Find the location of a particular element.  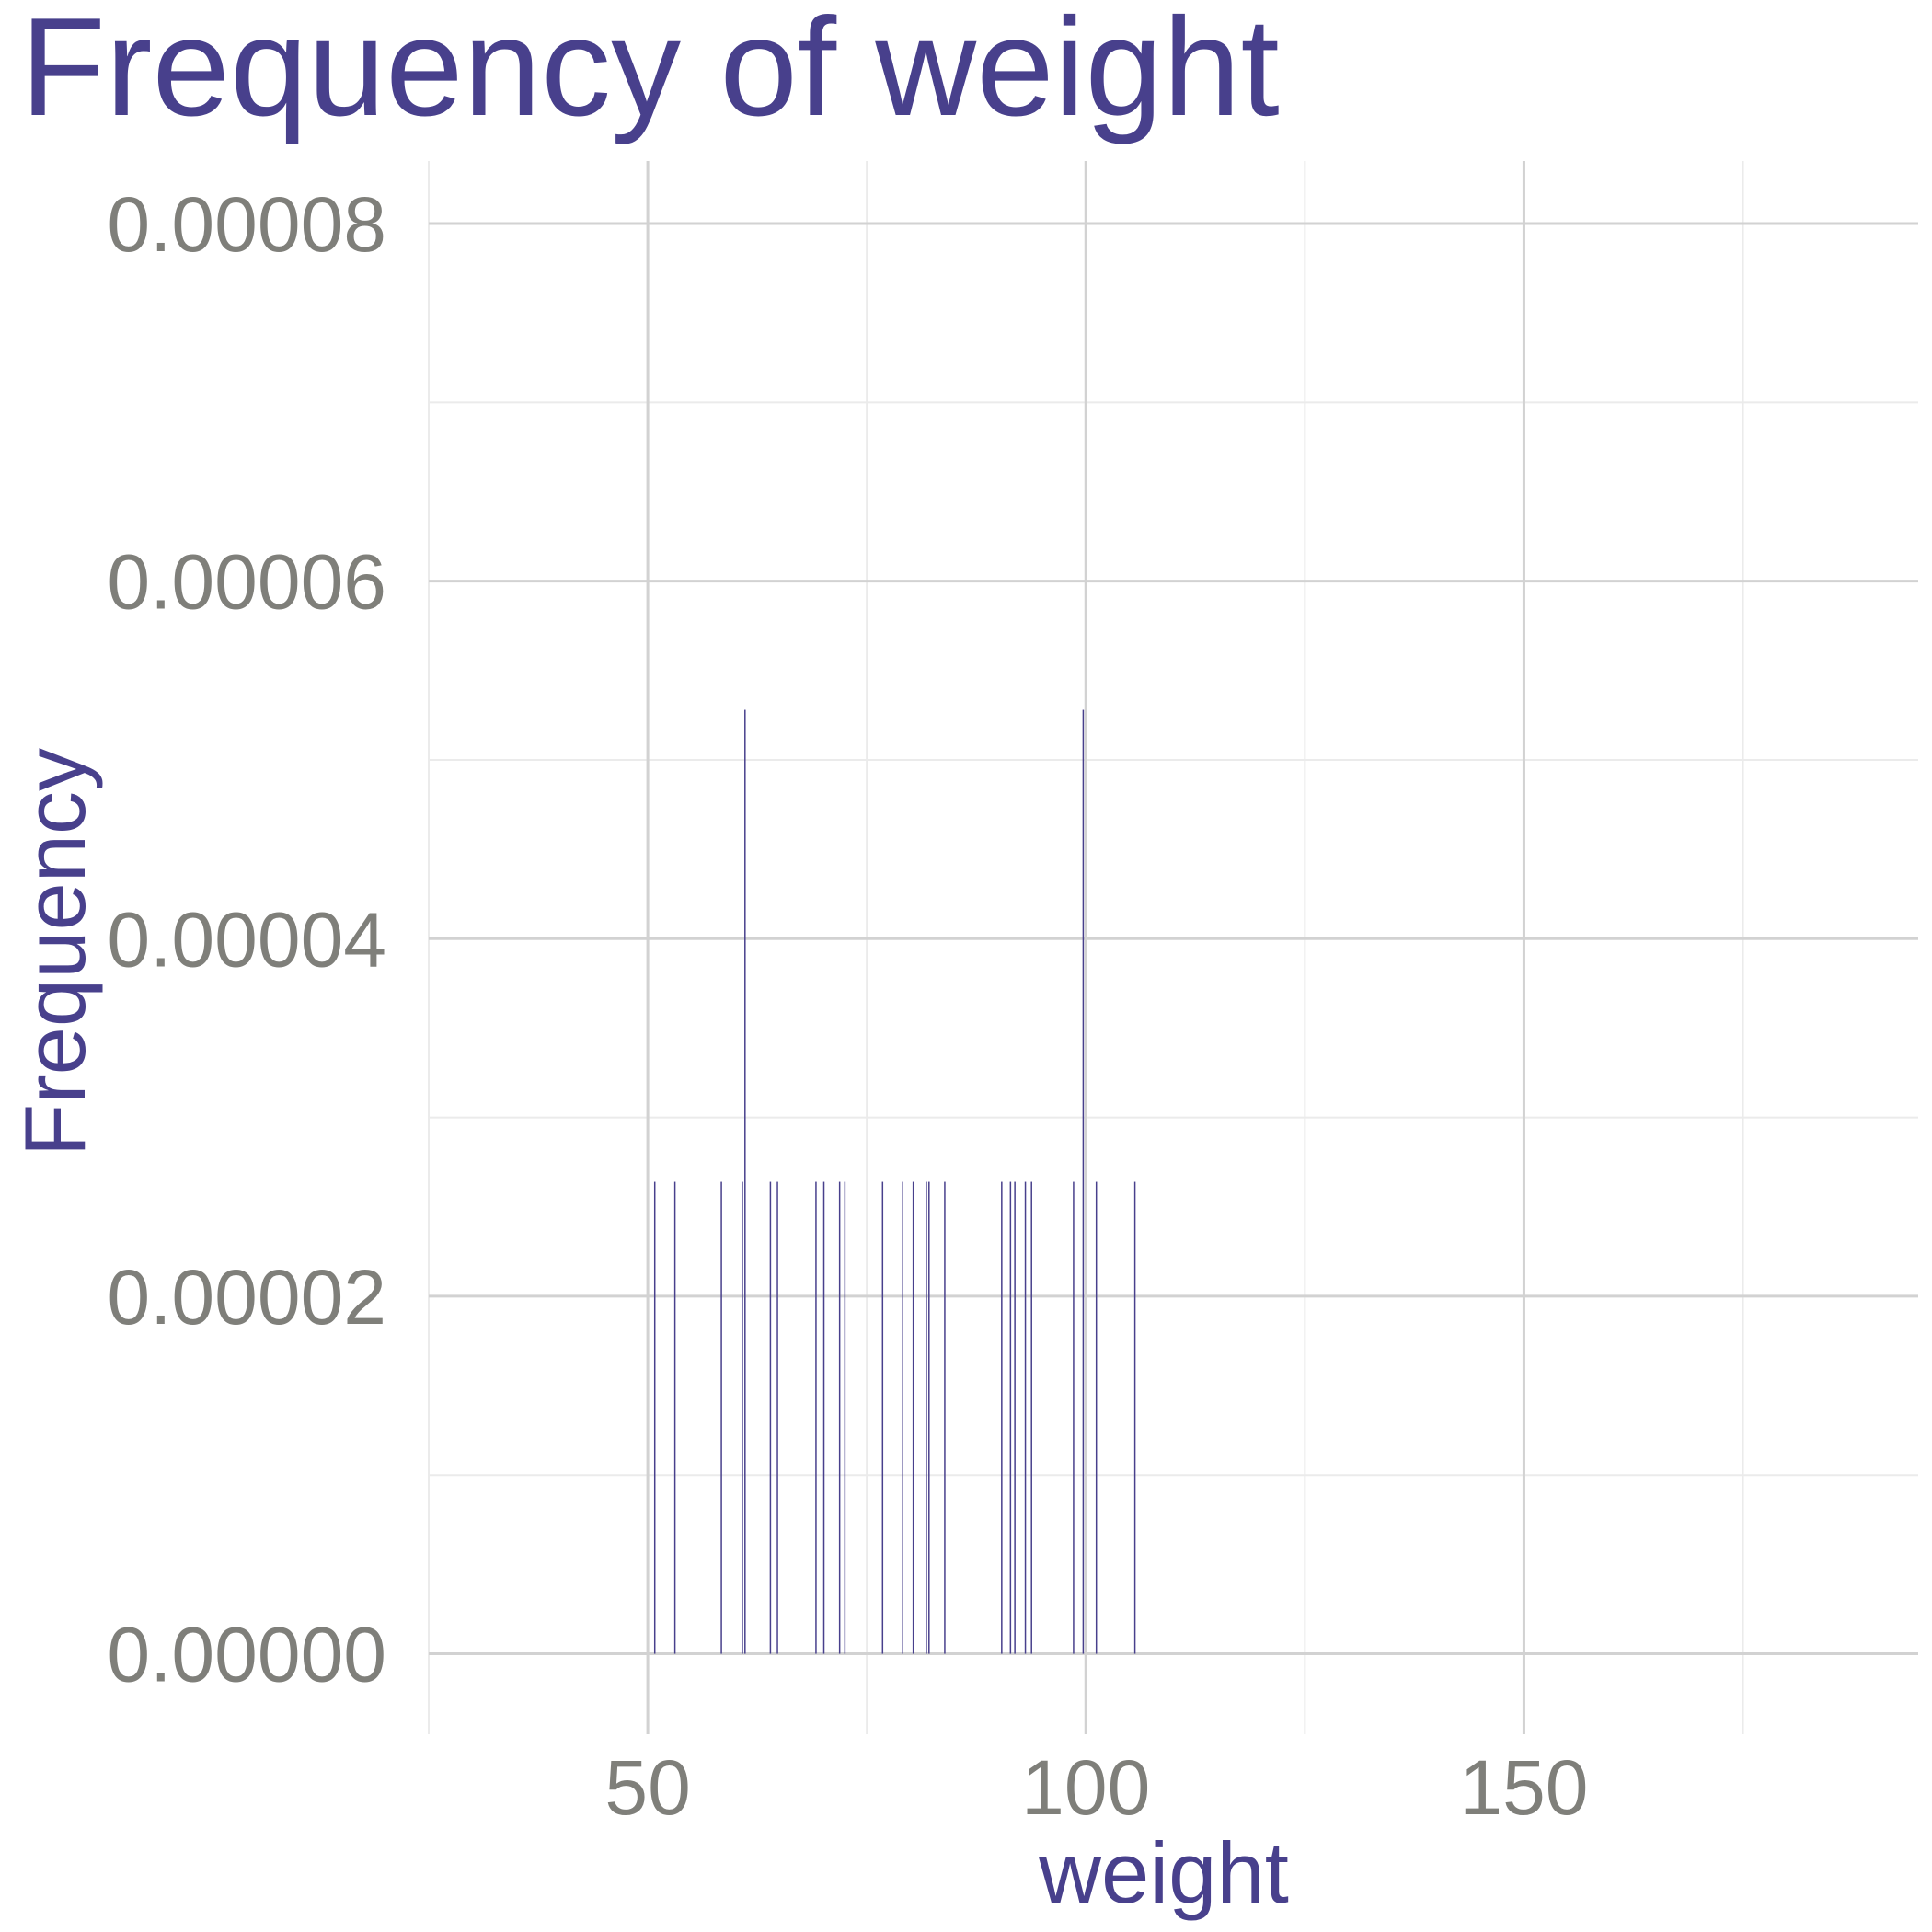

y-tick-label: 0.00004 is located at coordinates (246, 939).